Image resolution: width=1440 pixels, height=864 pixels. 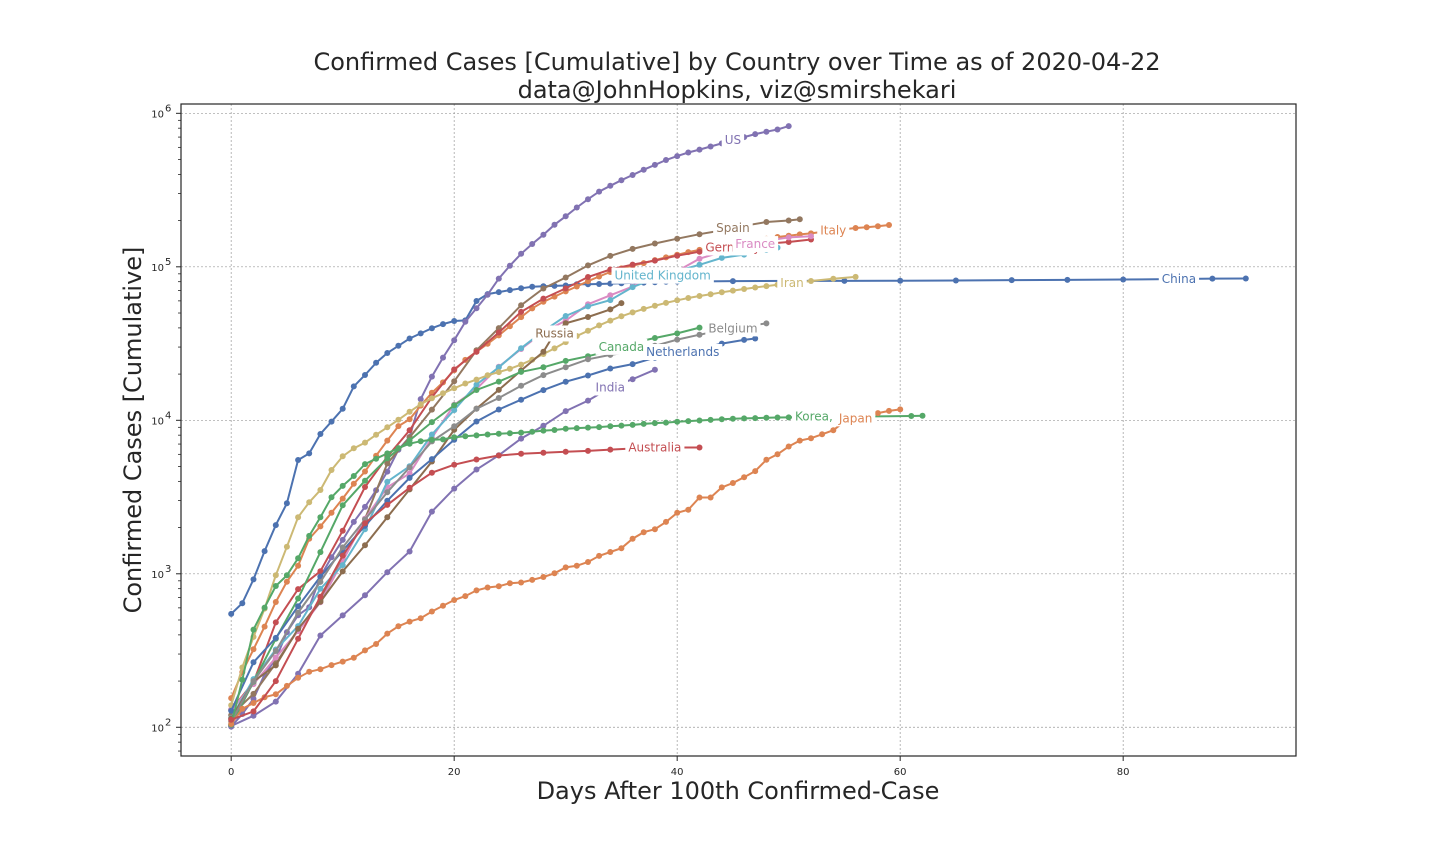 I want to click on series-label: Netherlands, so click(x=682, y=352).